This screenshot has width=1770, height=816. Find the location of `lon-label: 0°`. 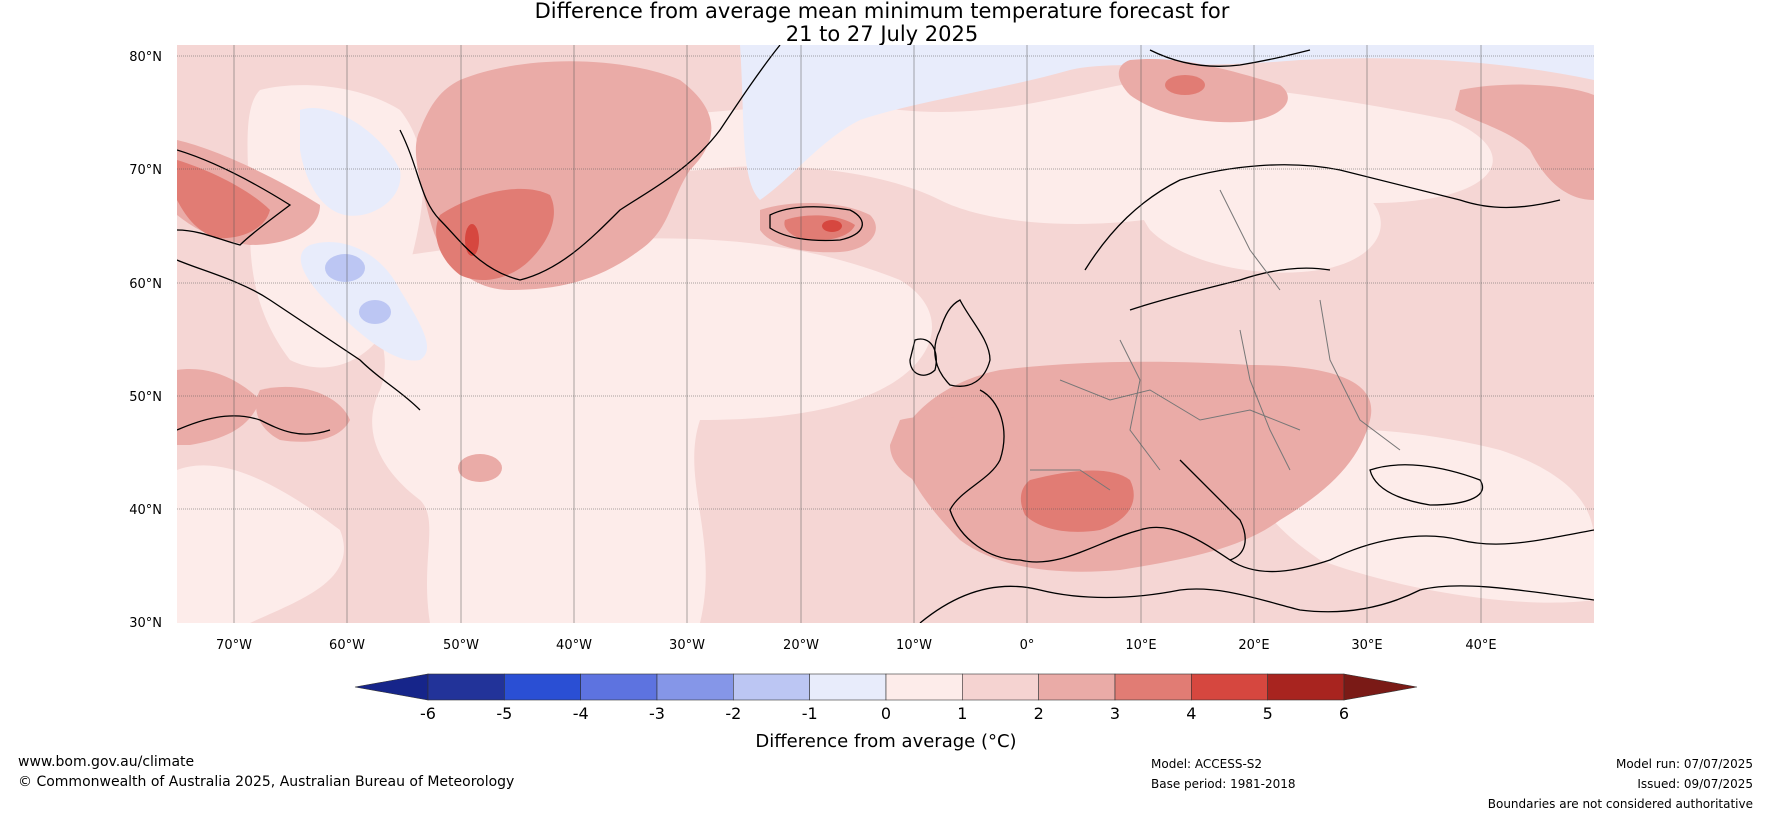

lon-label: 0° is located at coordinates (1027, 645).